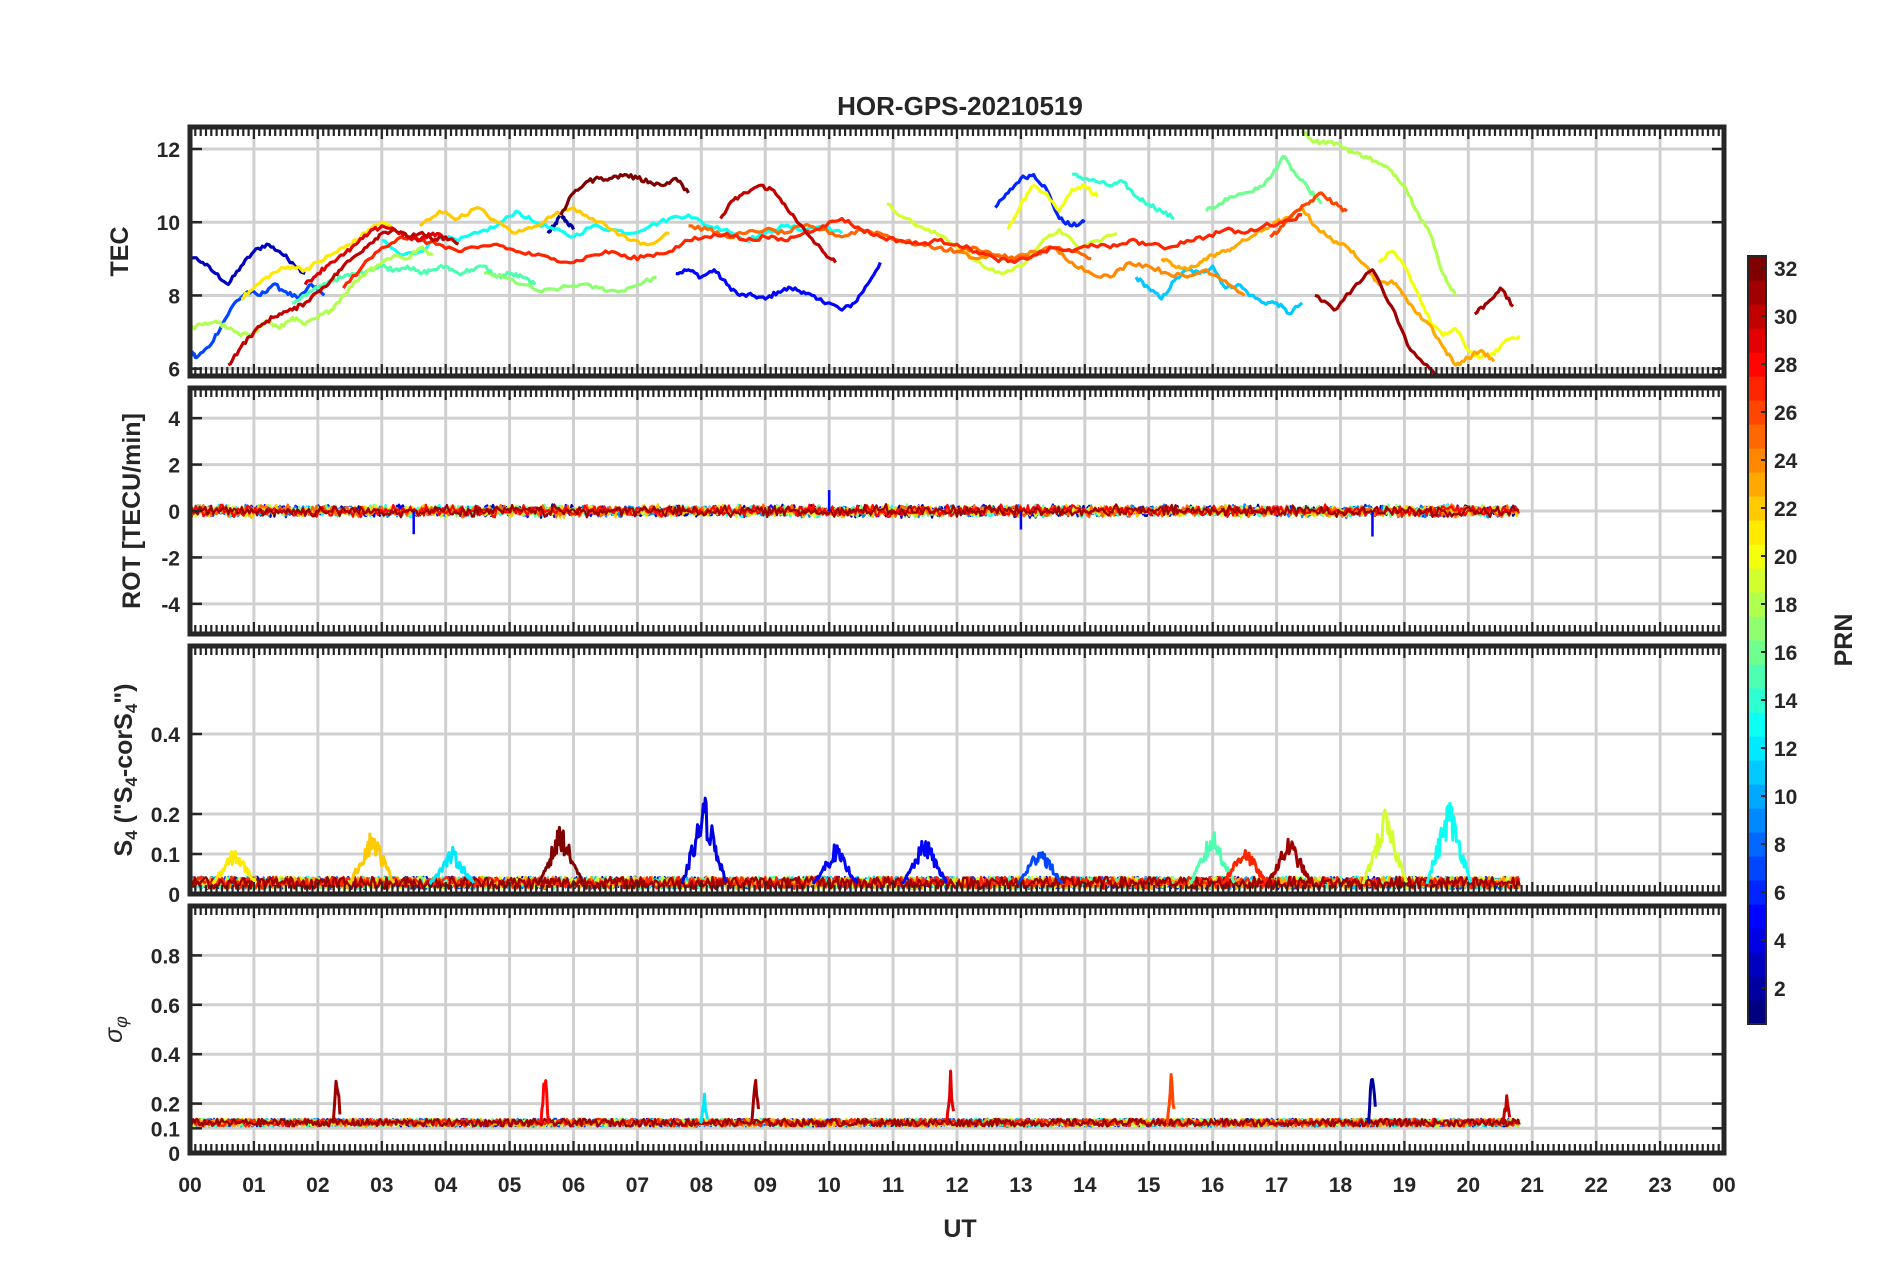 The height and width of the screenshot is (1272, 1902). What do you see at coordinates (168, 223) in the screenshot?
I see `y-tick-label: 10` at bounding box center [168, 223].